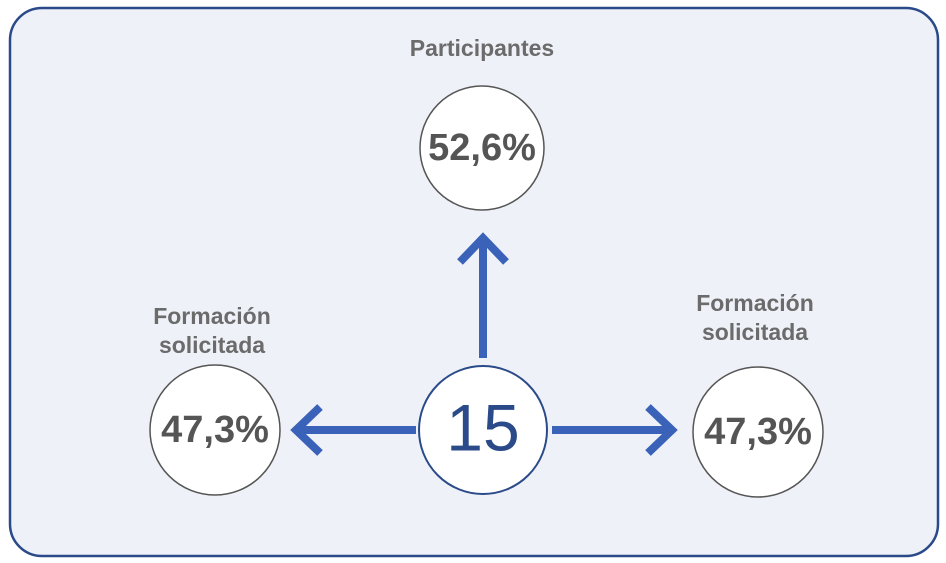 Image resolution: width=946 pixels, height=563 pixels. What do you see at coordinates (353, 430) in the screenshot?
I see `arrow-left` at bounding box center [353, 430].